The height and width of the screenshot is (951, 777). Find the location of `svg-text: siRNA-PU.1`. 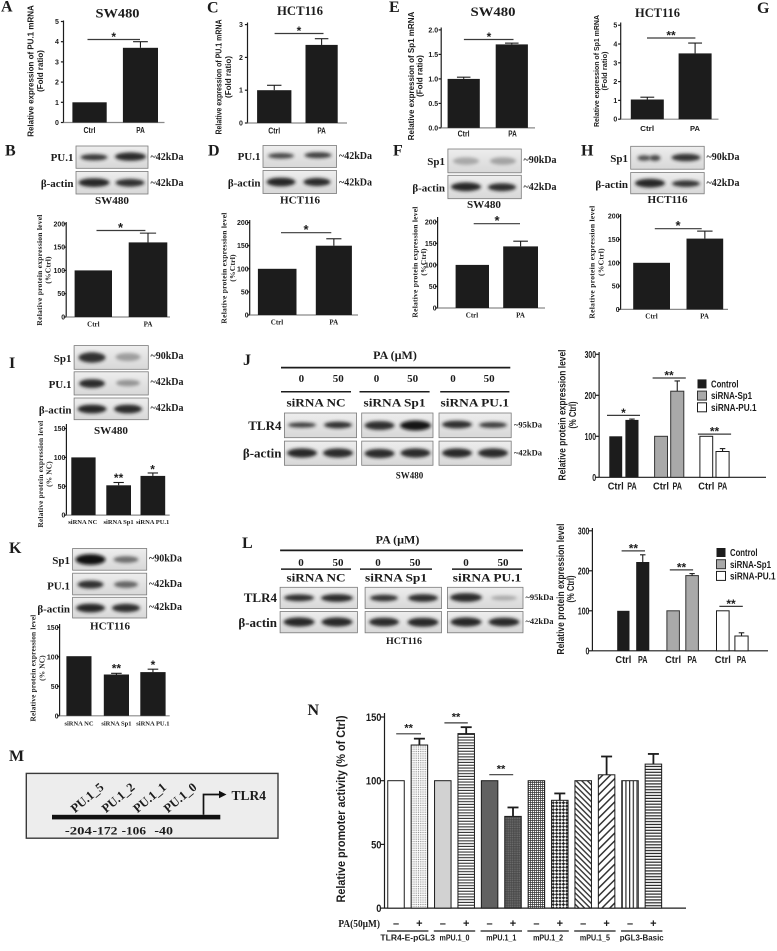

svg-text: siRNA-PU.1 is located at coordinates (753, 577).